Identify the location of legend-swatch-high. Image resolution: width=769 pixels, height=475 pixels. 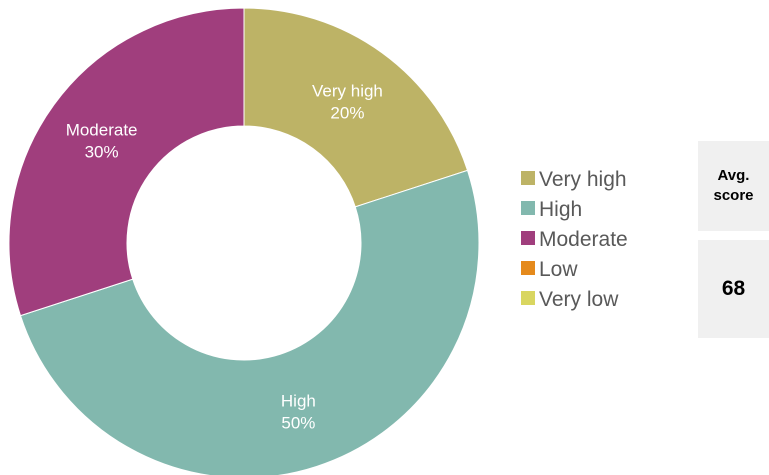
(528, 208).